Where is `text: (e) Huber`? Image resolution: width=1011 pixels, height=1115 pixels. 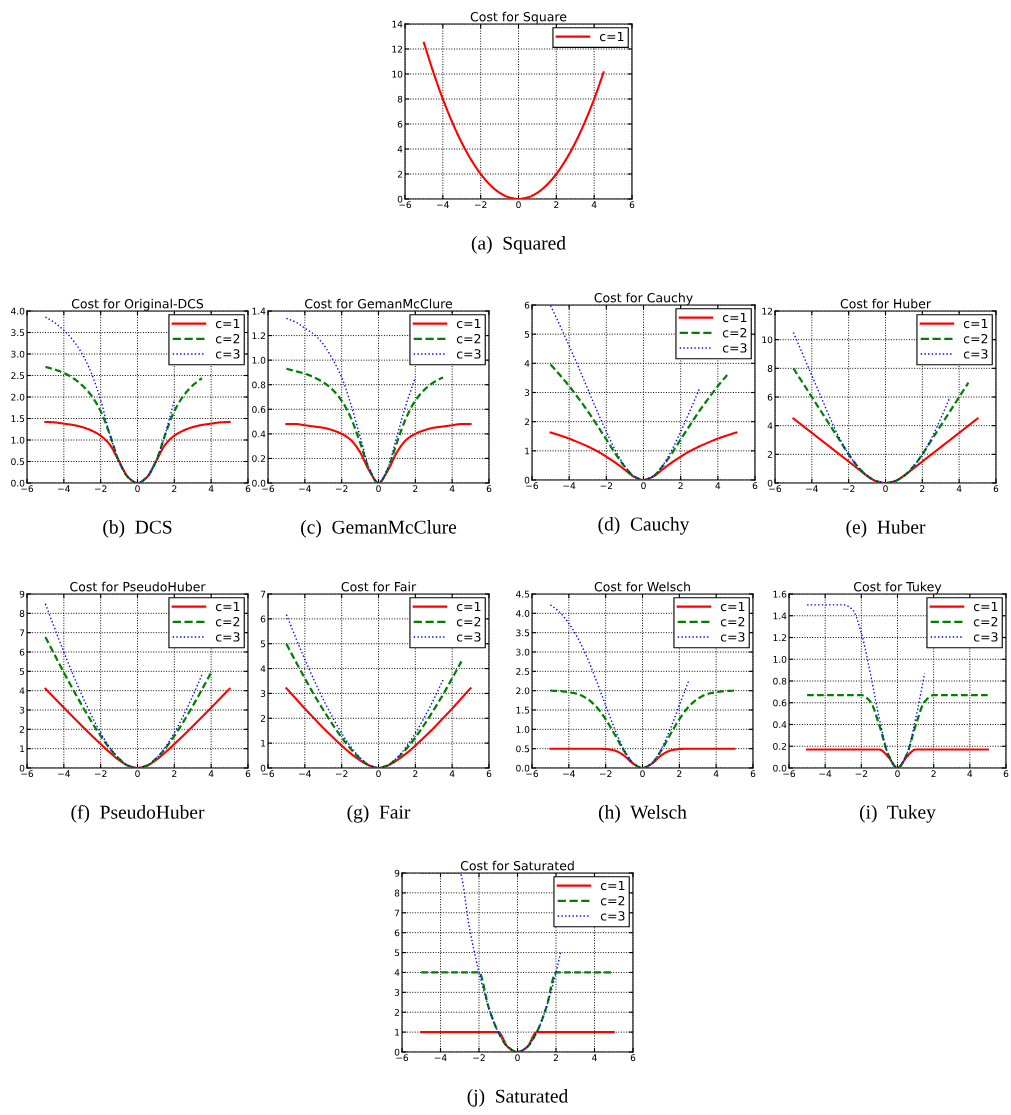 text: (e) Huber is located at coordinates (886, 529).